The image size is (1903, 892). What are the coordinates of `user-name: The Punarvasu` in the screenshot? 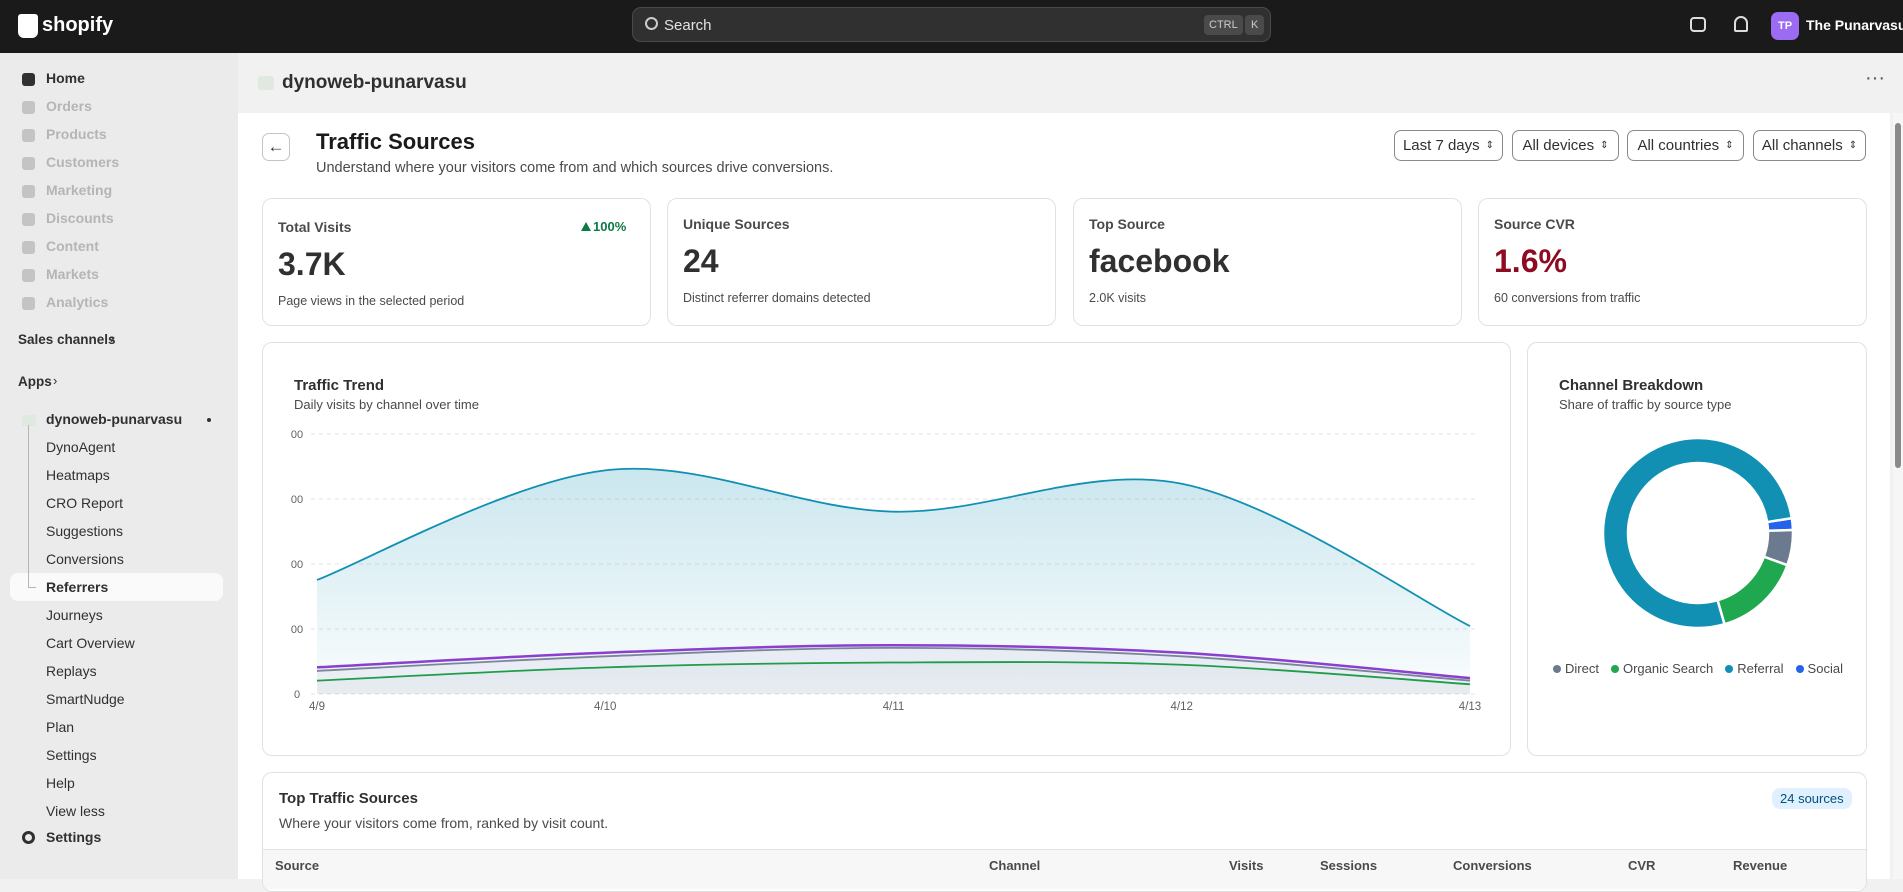 It's located at (1854, 25).